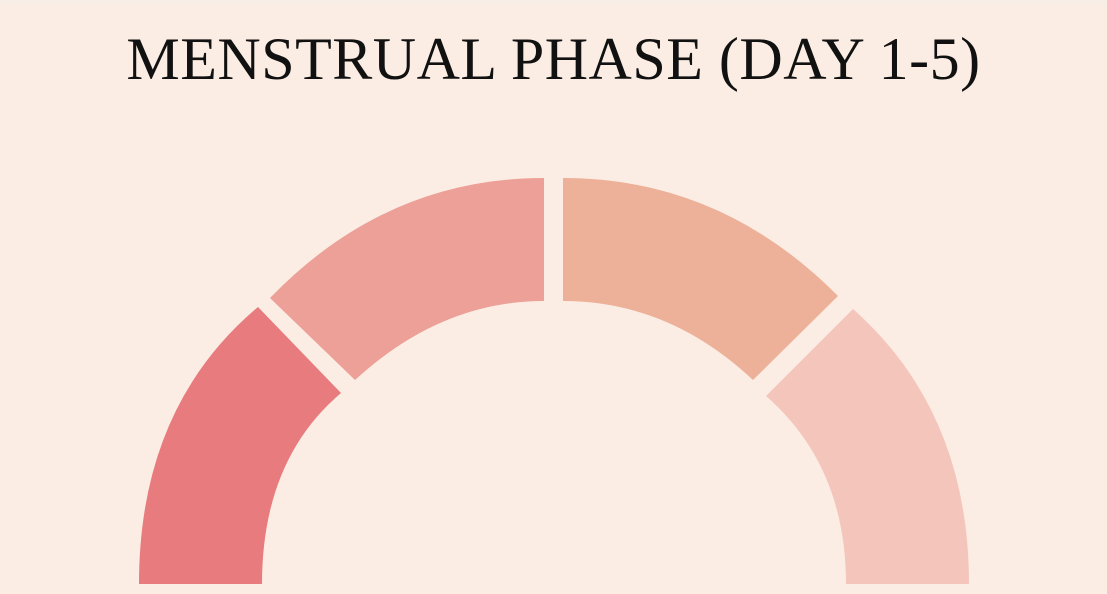 This screenshot has width=1107, height=594. Describe the element at coordinates (553, 59) in the screenshot. I see `page-title: MENSTRUAL PHASE (DAY 1-5)` at that location.